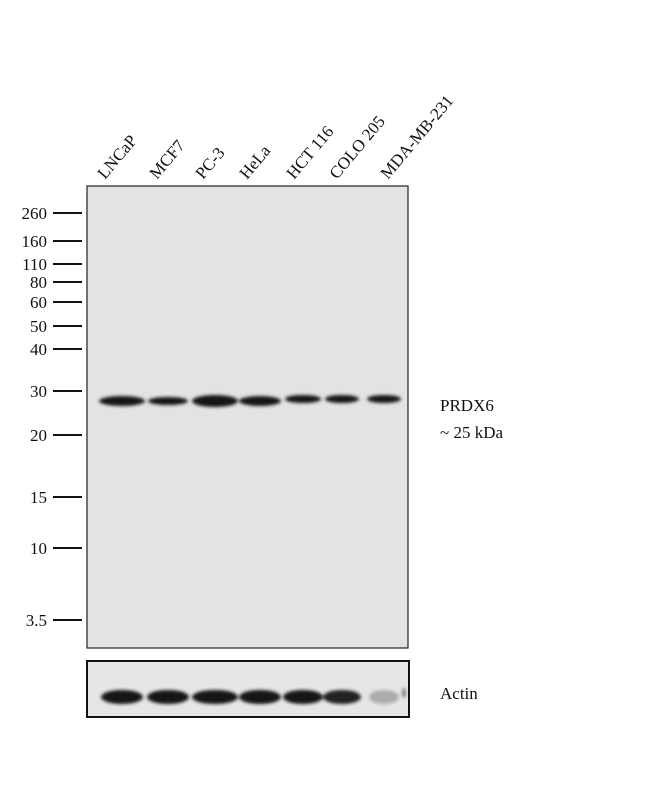 This screenshot has width=650, height=790. What do you see at coordinates (404, 693) in the screenshot?
I see `actin-band-edge` at bounding box center [404, 693].